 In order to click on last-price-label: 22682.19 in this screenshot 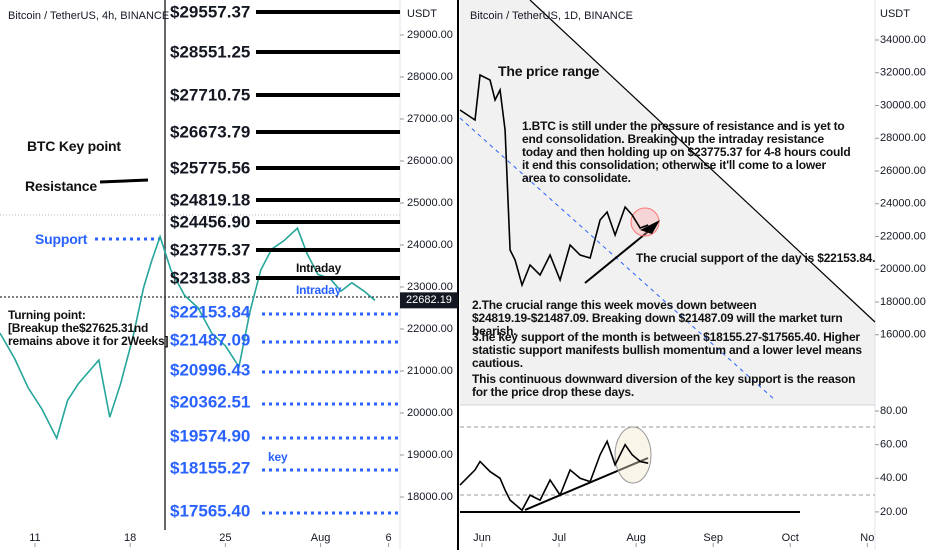, I will do `click(429, 300)`.